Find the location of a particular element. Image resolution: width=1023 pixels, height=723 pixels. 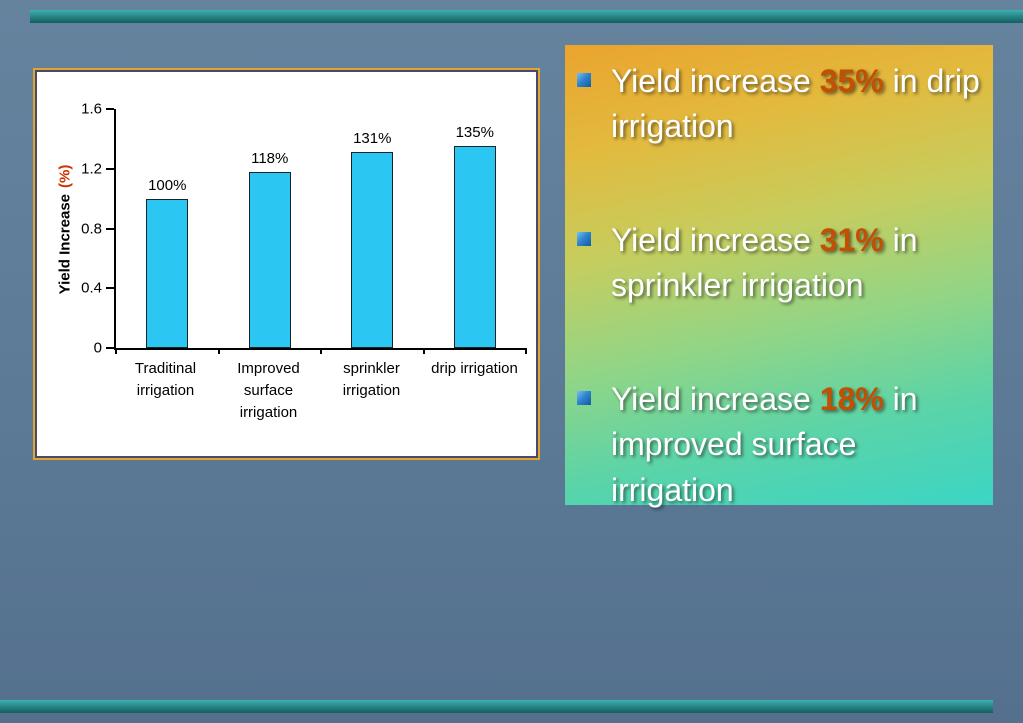

x-category-label: Improved surface irrigation is located at coordinates (268, 390).